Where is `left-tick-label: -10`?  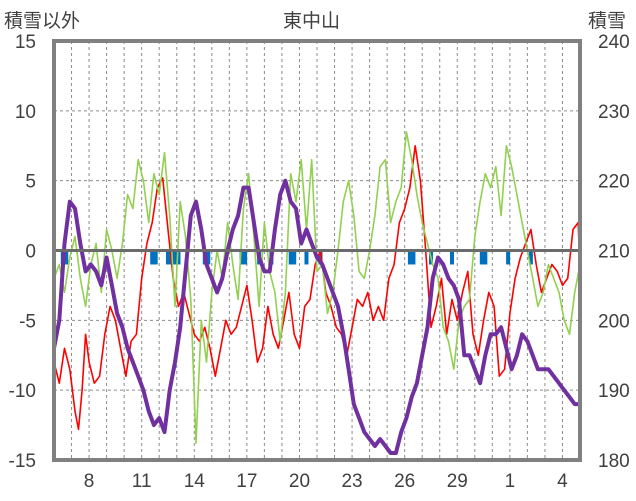 left-tick-label: -10 is located at coordinates (22, 391).